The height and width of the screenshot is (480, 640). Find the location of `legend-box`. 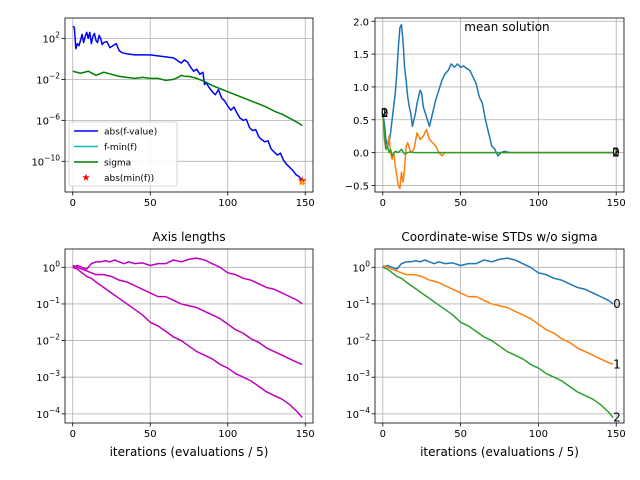

legend-box is located at coordinates (123, 154).